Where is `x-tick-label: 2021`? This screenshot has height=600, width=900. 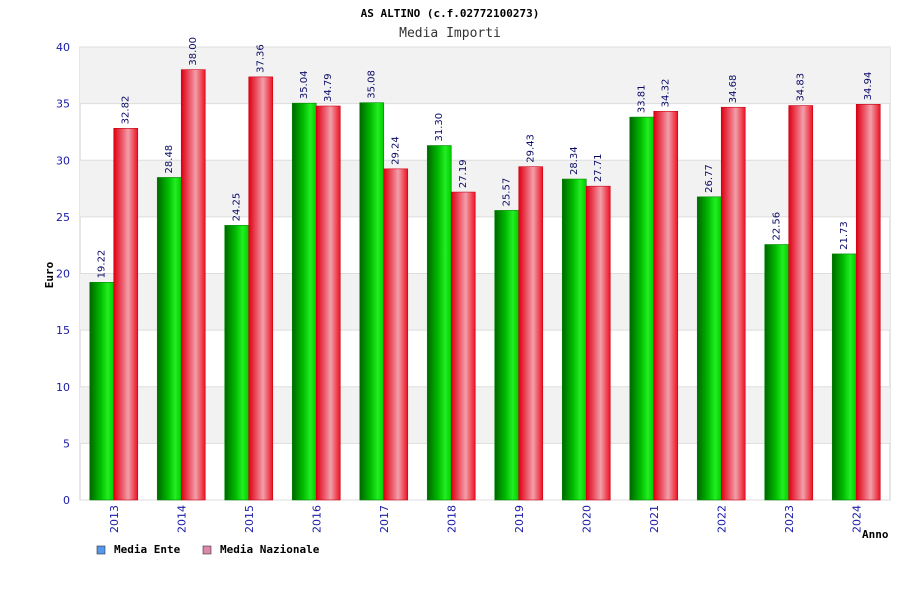 x-tick-label: 2021 is located at coordinates (654, 519).